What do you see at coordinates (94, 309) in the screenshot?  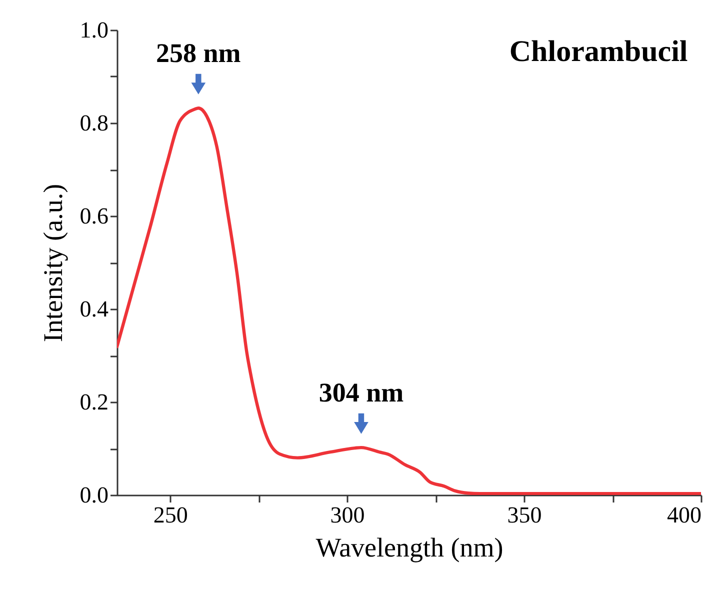 I see `y-tick-label: 0.4` at bounding box center [94, 309].